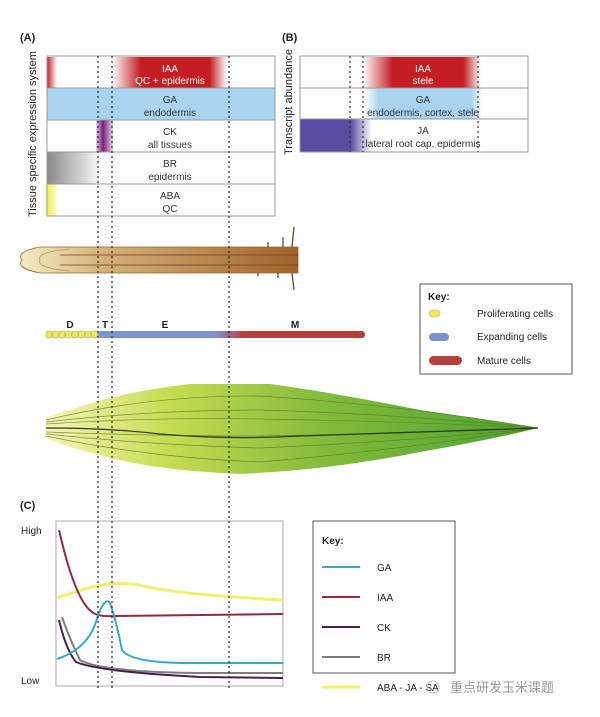  I want to click on hormone-key: Key: GA IAA CK BR ABA - JA - SA, so click(384, 607).